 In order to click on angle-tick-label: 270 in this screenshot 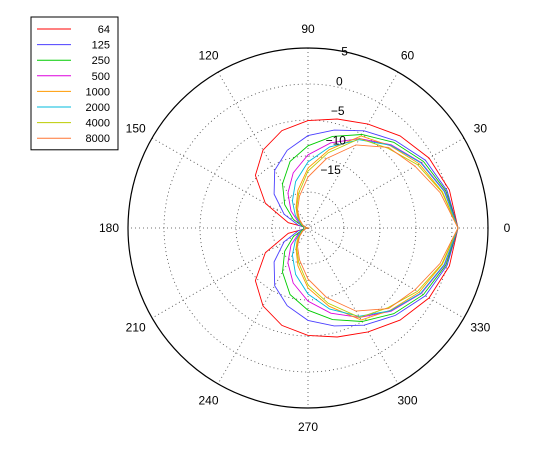, I will do `click(308, 427)`.